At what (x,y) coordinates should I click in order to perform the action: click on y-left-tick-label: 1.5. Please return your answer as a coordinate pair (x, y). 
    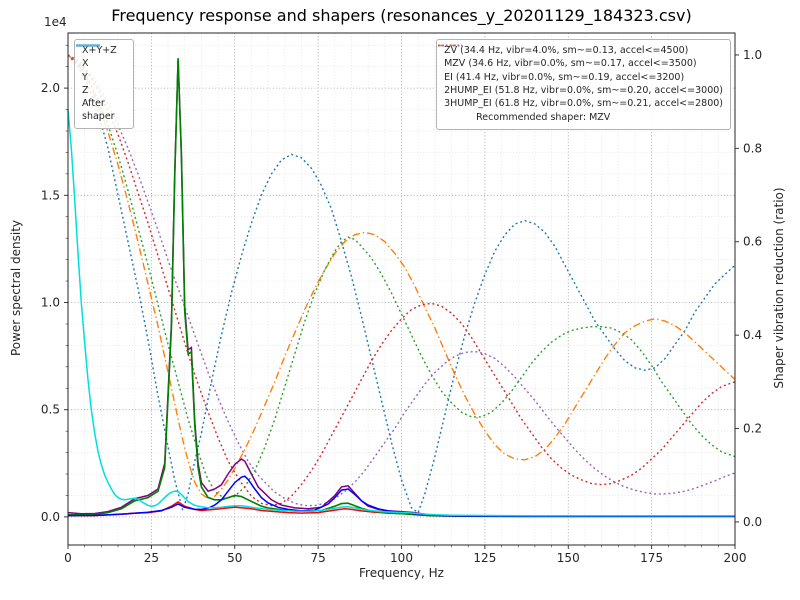
    Looking at the image, I should click on (50, 195).